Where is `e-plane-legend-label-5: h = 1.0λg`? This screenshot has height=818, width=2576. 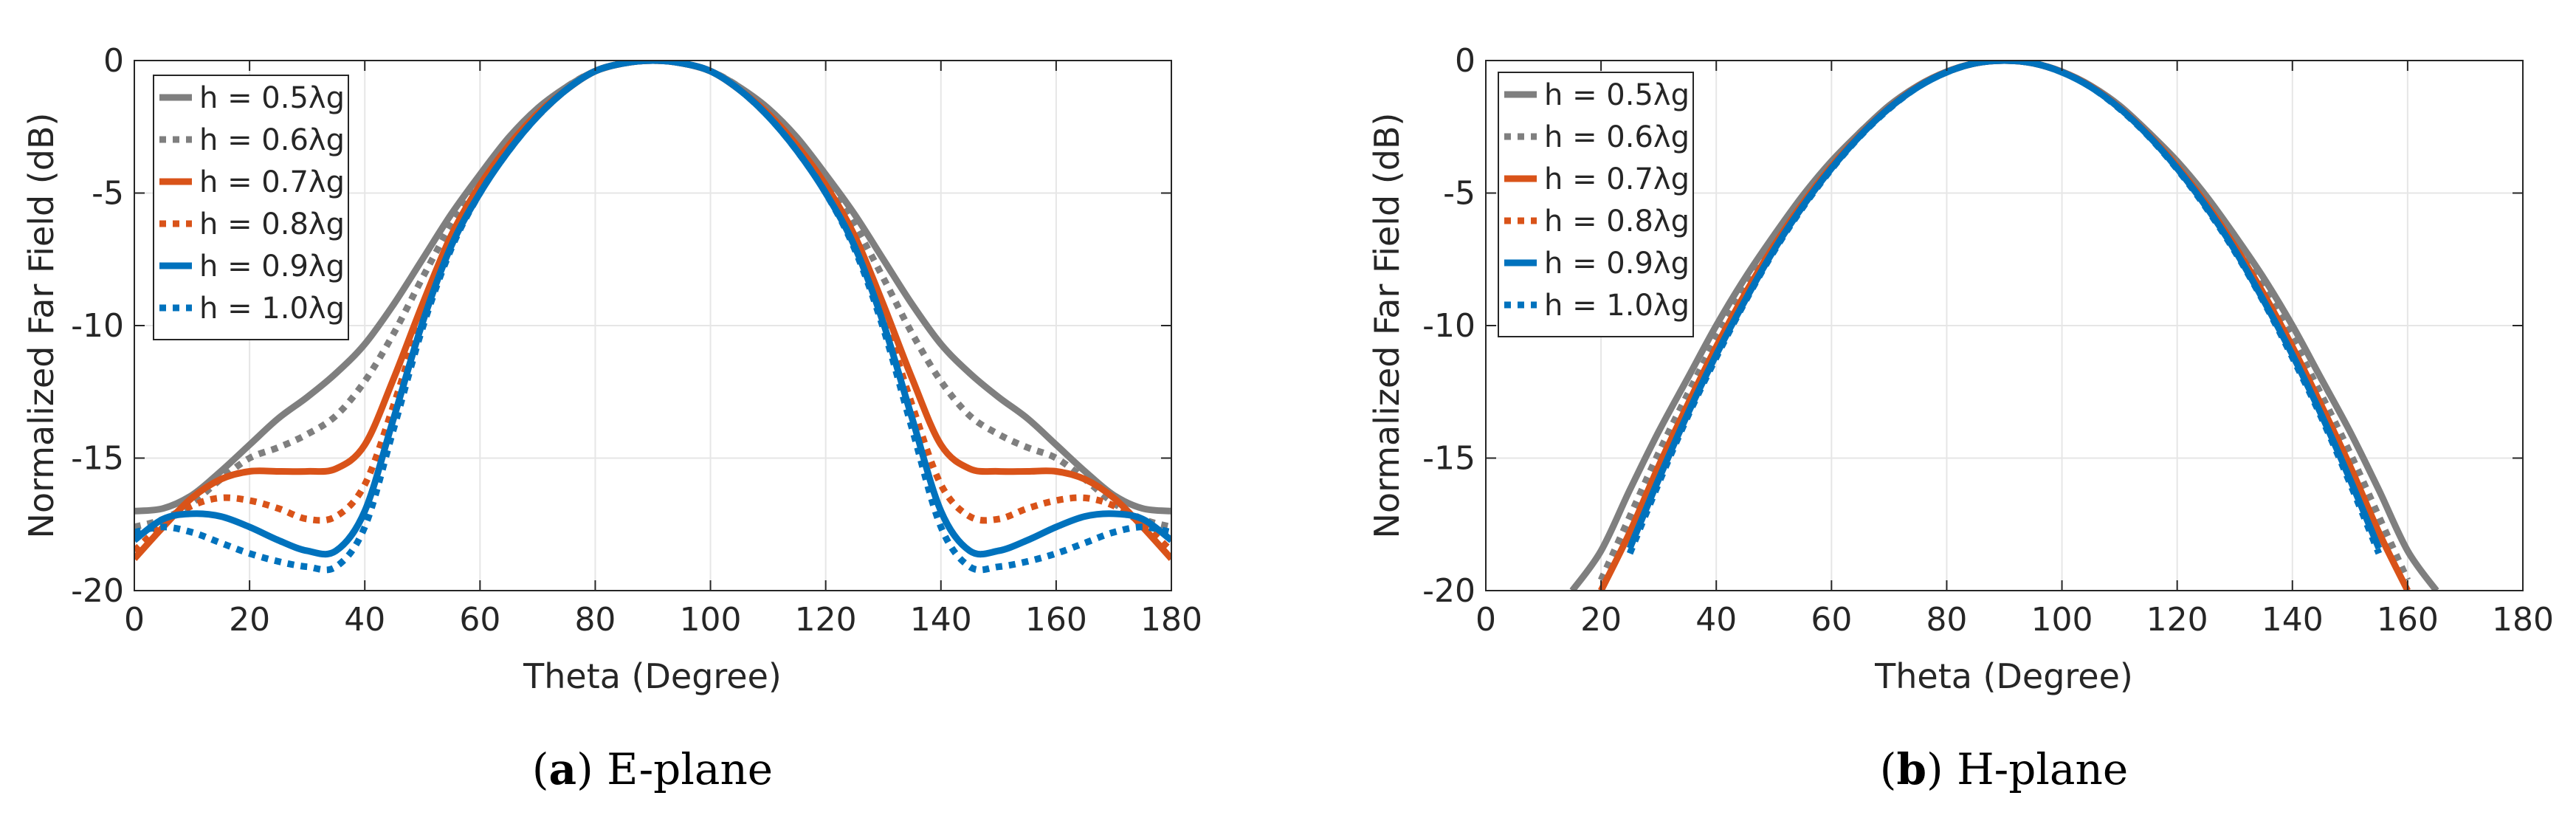 e-plane-legend-label-5: h = 1.0λg is located at coordinates (272, 309).